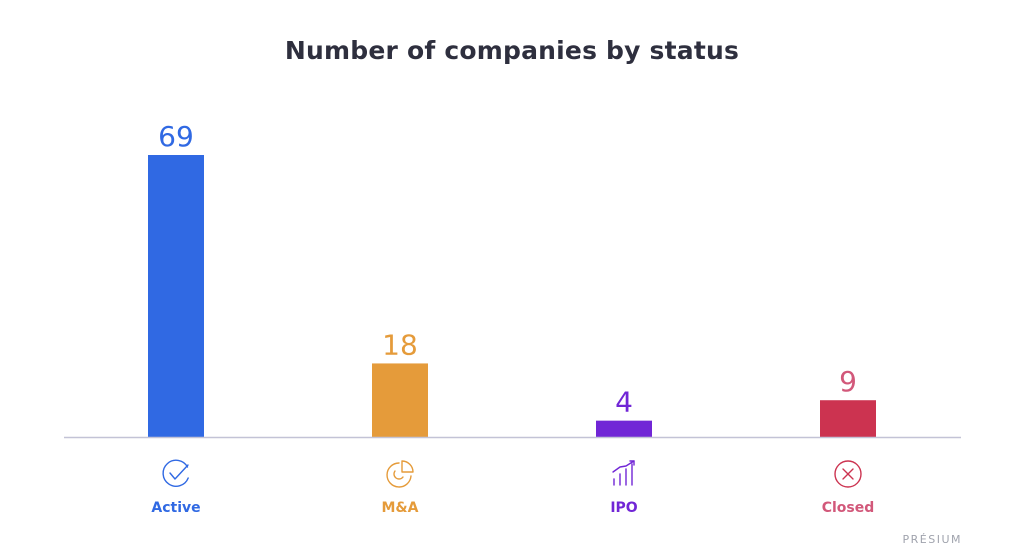 This screenshot has height=556, width=1024. I want to click on growth-chart-icon, so click(623, 473).